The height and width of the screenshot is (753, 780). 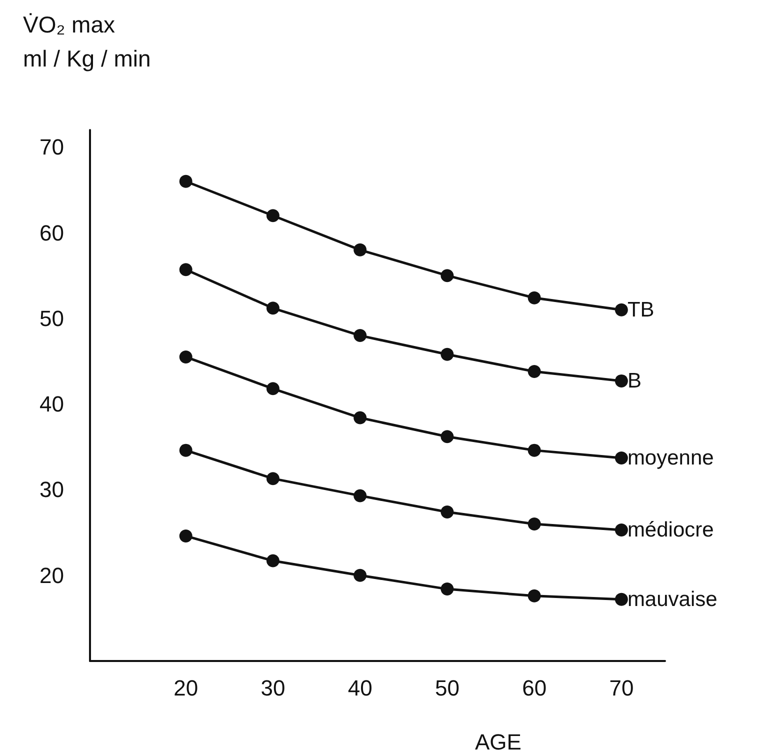 I want to click on y-tick-label: 50, so click(x=52, y=318).